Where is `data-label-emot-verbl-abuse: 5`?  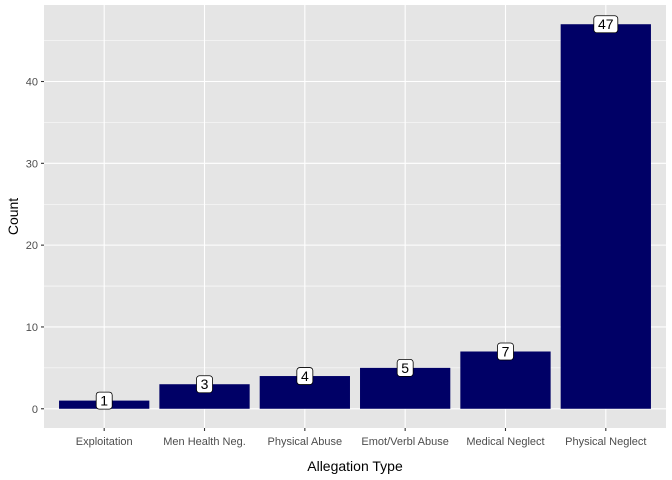
data-label-emot-verbl-abuse: 5 is located at coordinates (405, 367).